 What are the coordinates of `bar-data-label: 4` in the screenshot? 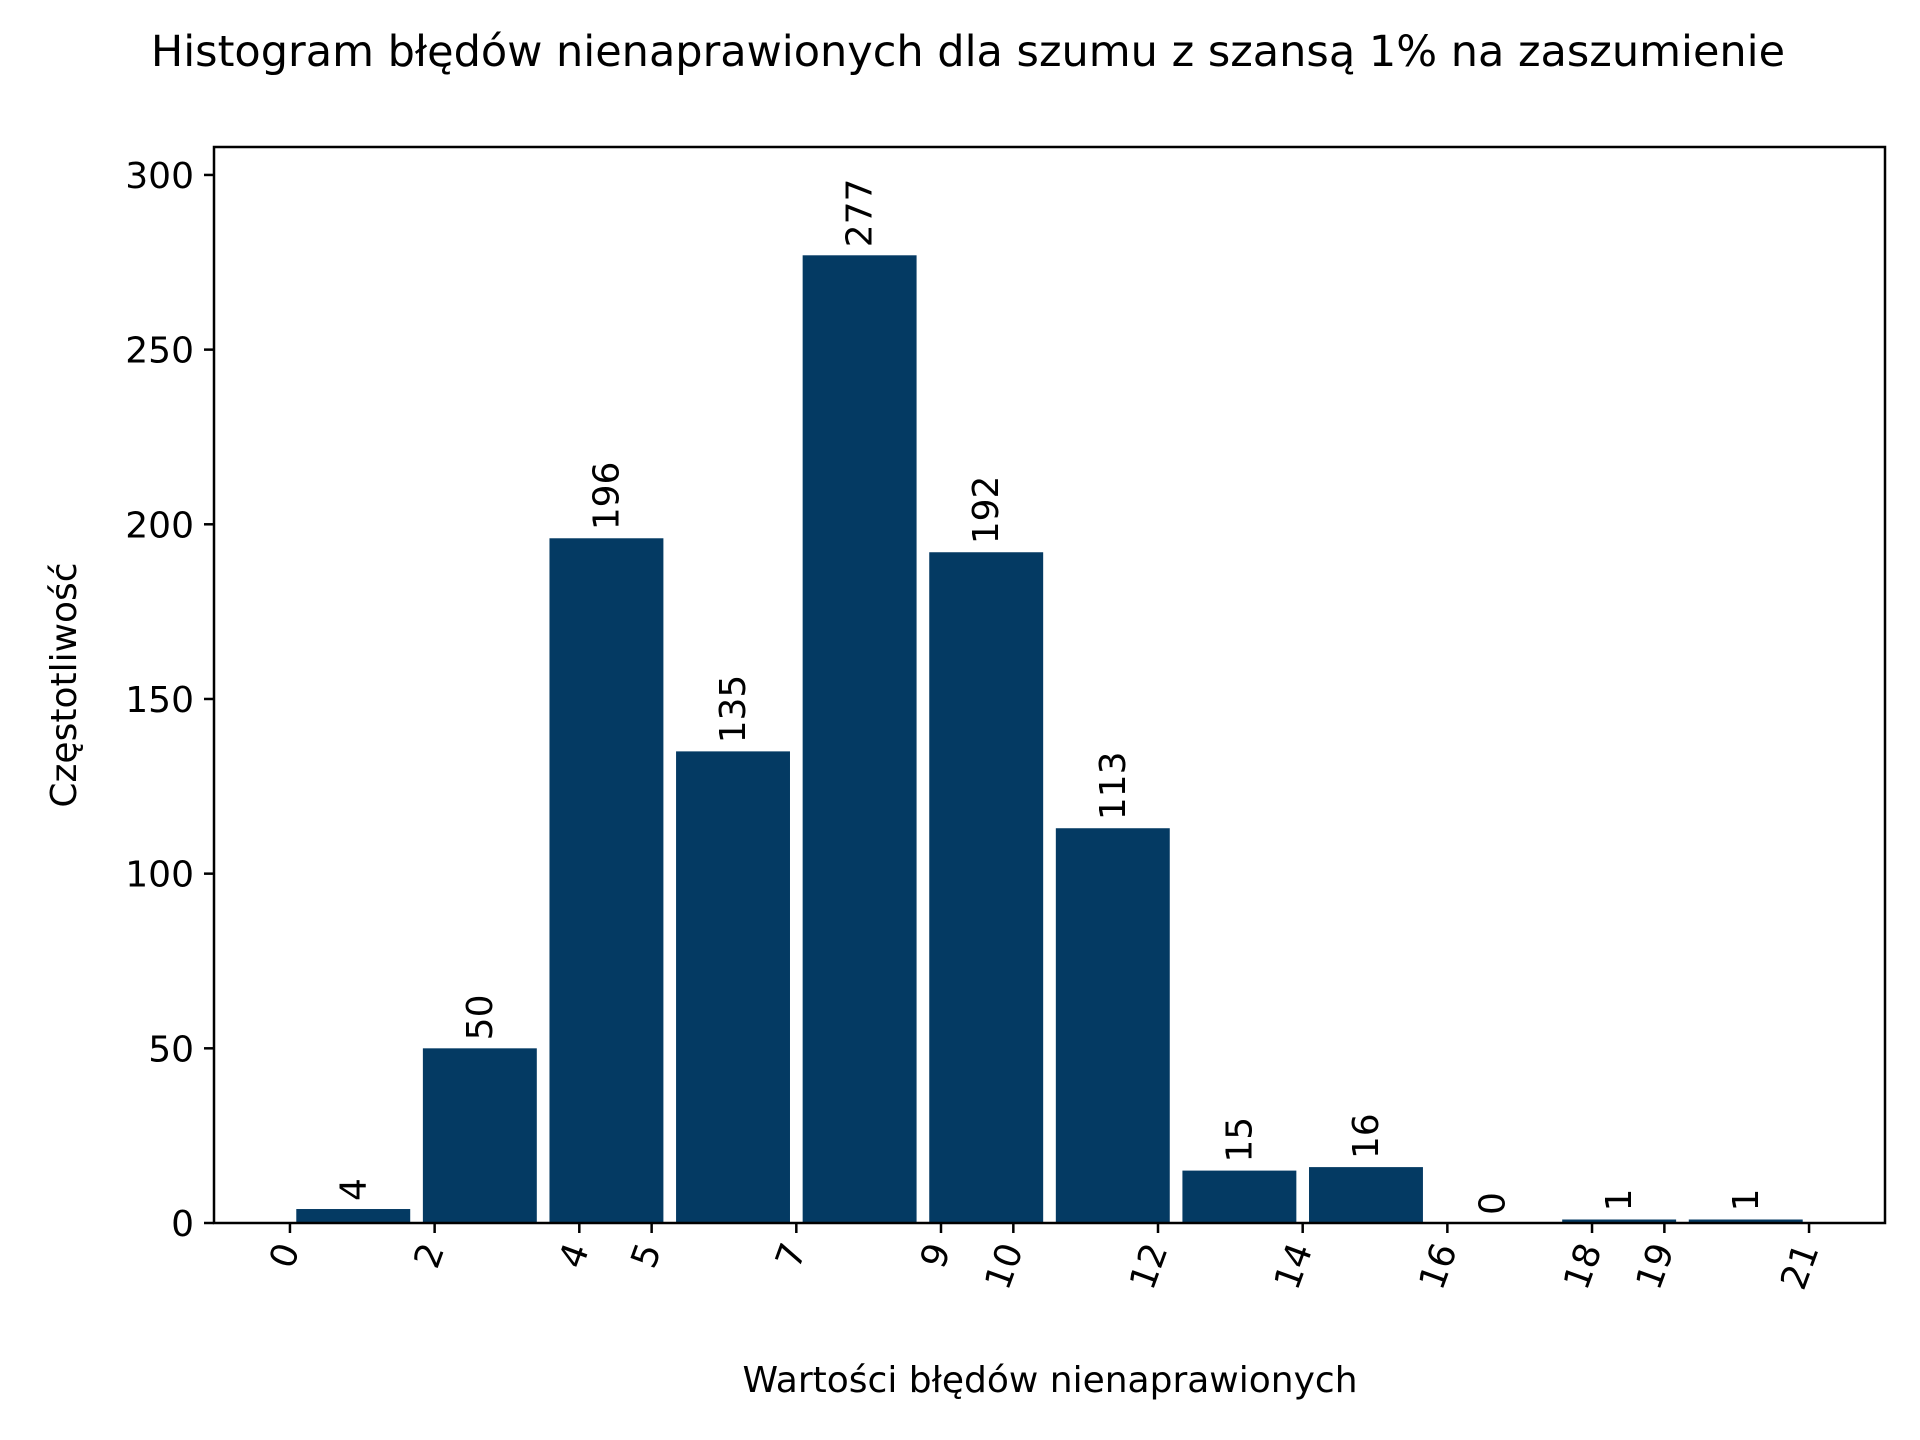 It's located at (353, 1189).